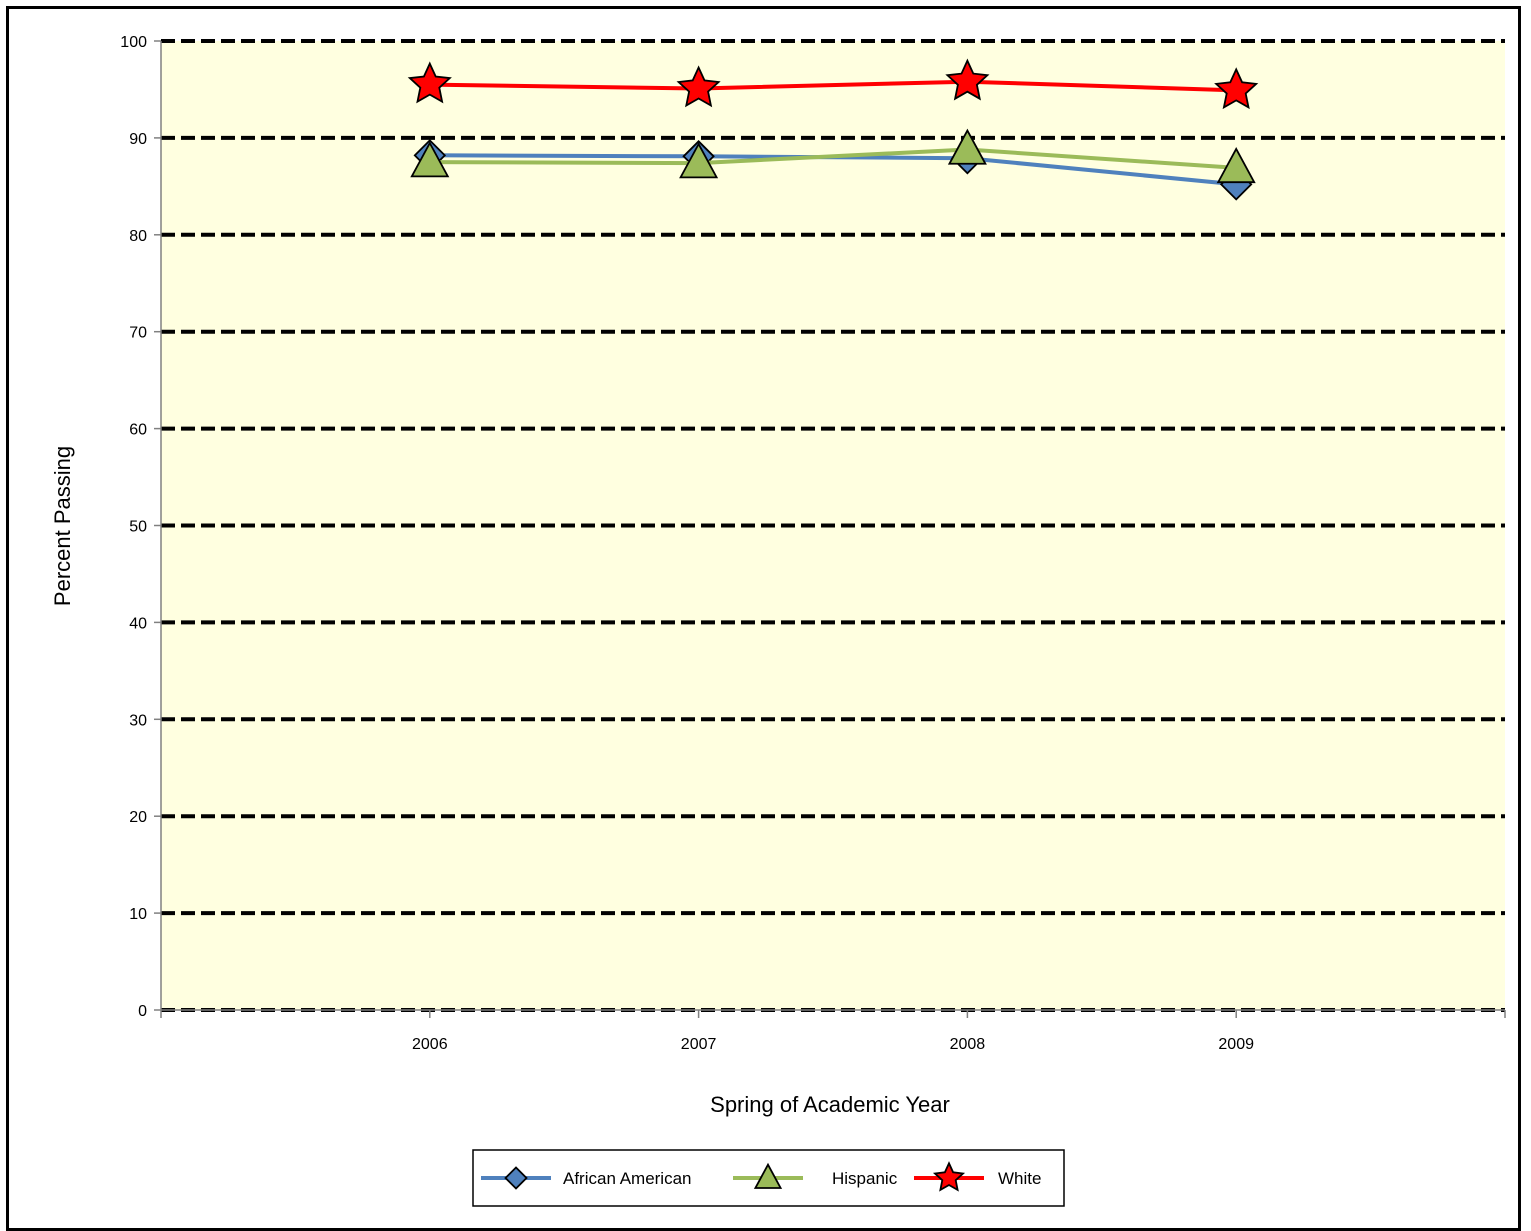  I want to click on legend-marker-african-american, so click(516, 1178).